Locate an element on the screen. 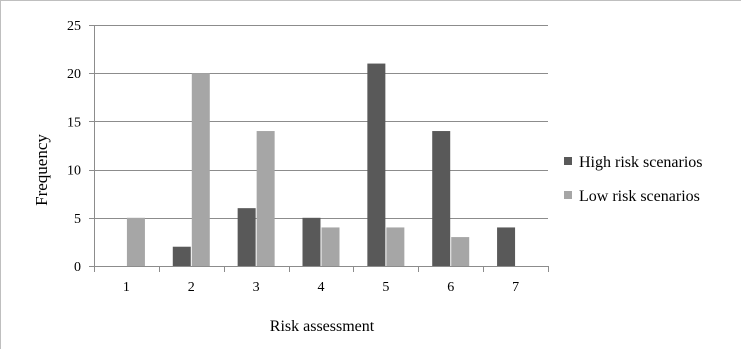 This screenshot has width=741, height=355. x-tick-labels: 1 2 3 4 5 6 7 is located at coordinates (321, 287).